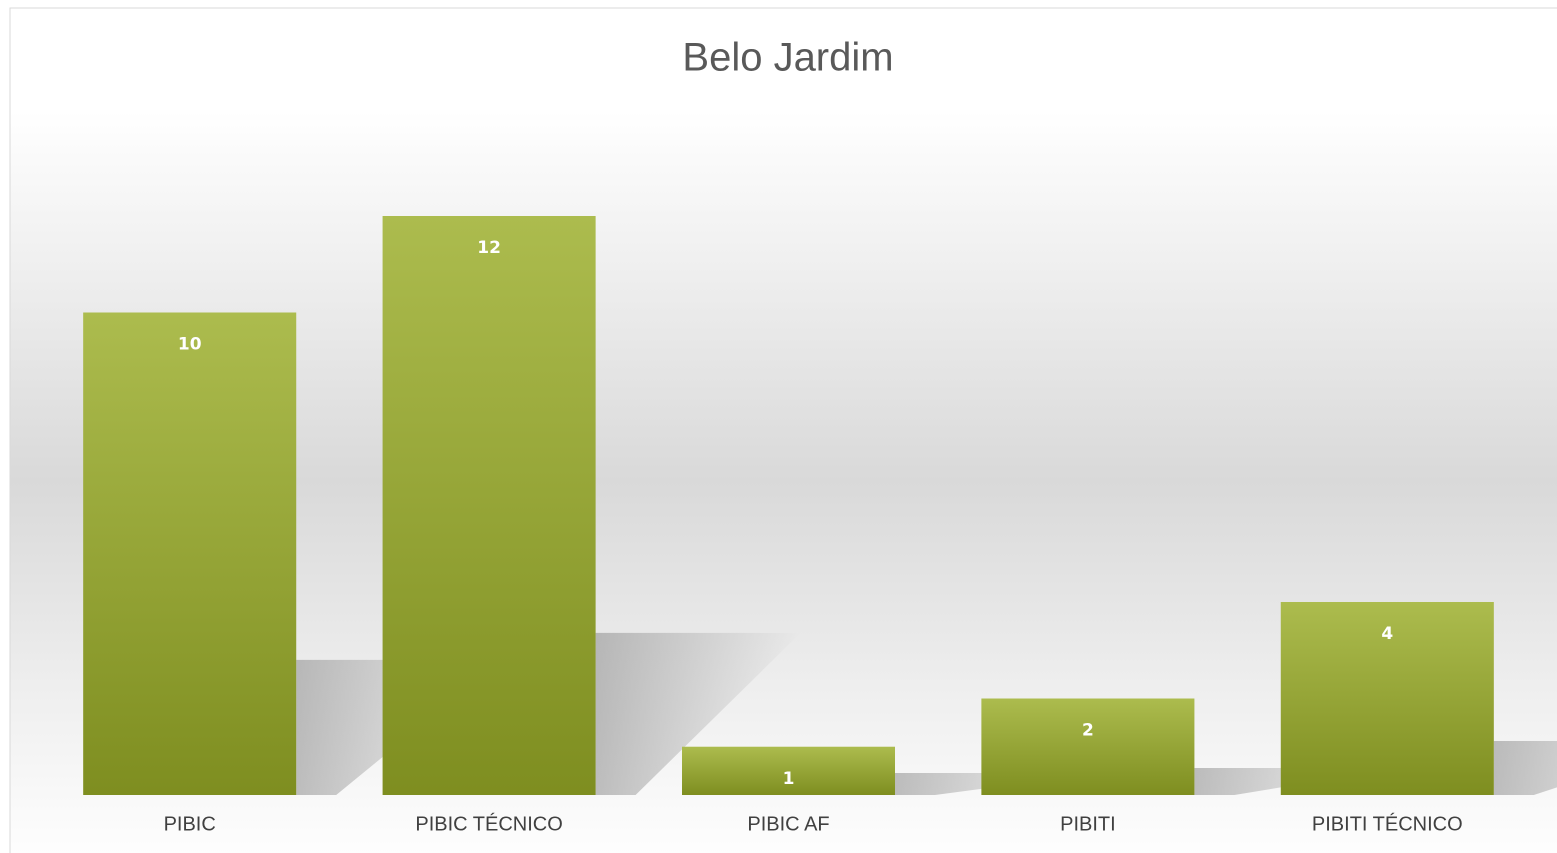  I want to click on data-label: 4, so click(1387, 634).